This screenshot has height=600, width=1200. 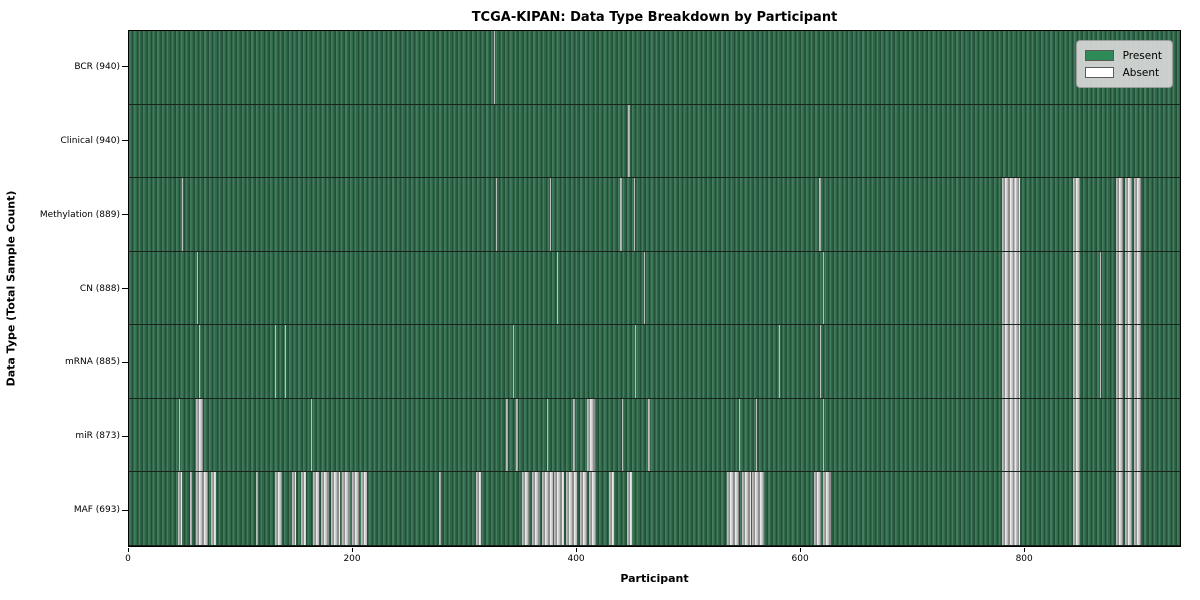 What do you see at coordinates (352, 559) in the screenshot?
I see `x-tick-label: 200` at bounding box center [352, 559].